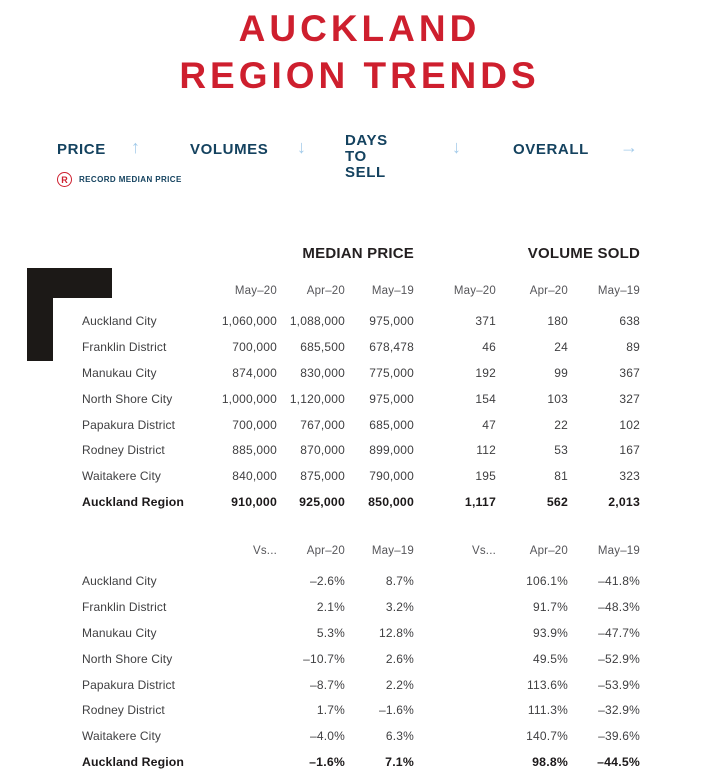 The height and width of the screenshot is (779, 719). Describe the element at coordinates (480, 502) in the screenshot. I see `cell-value: 1,117` at that location.